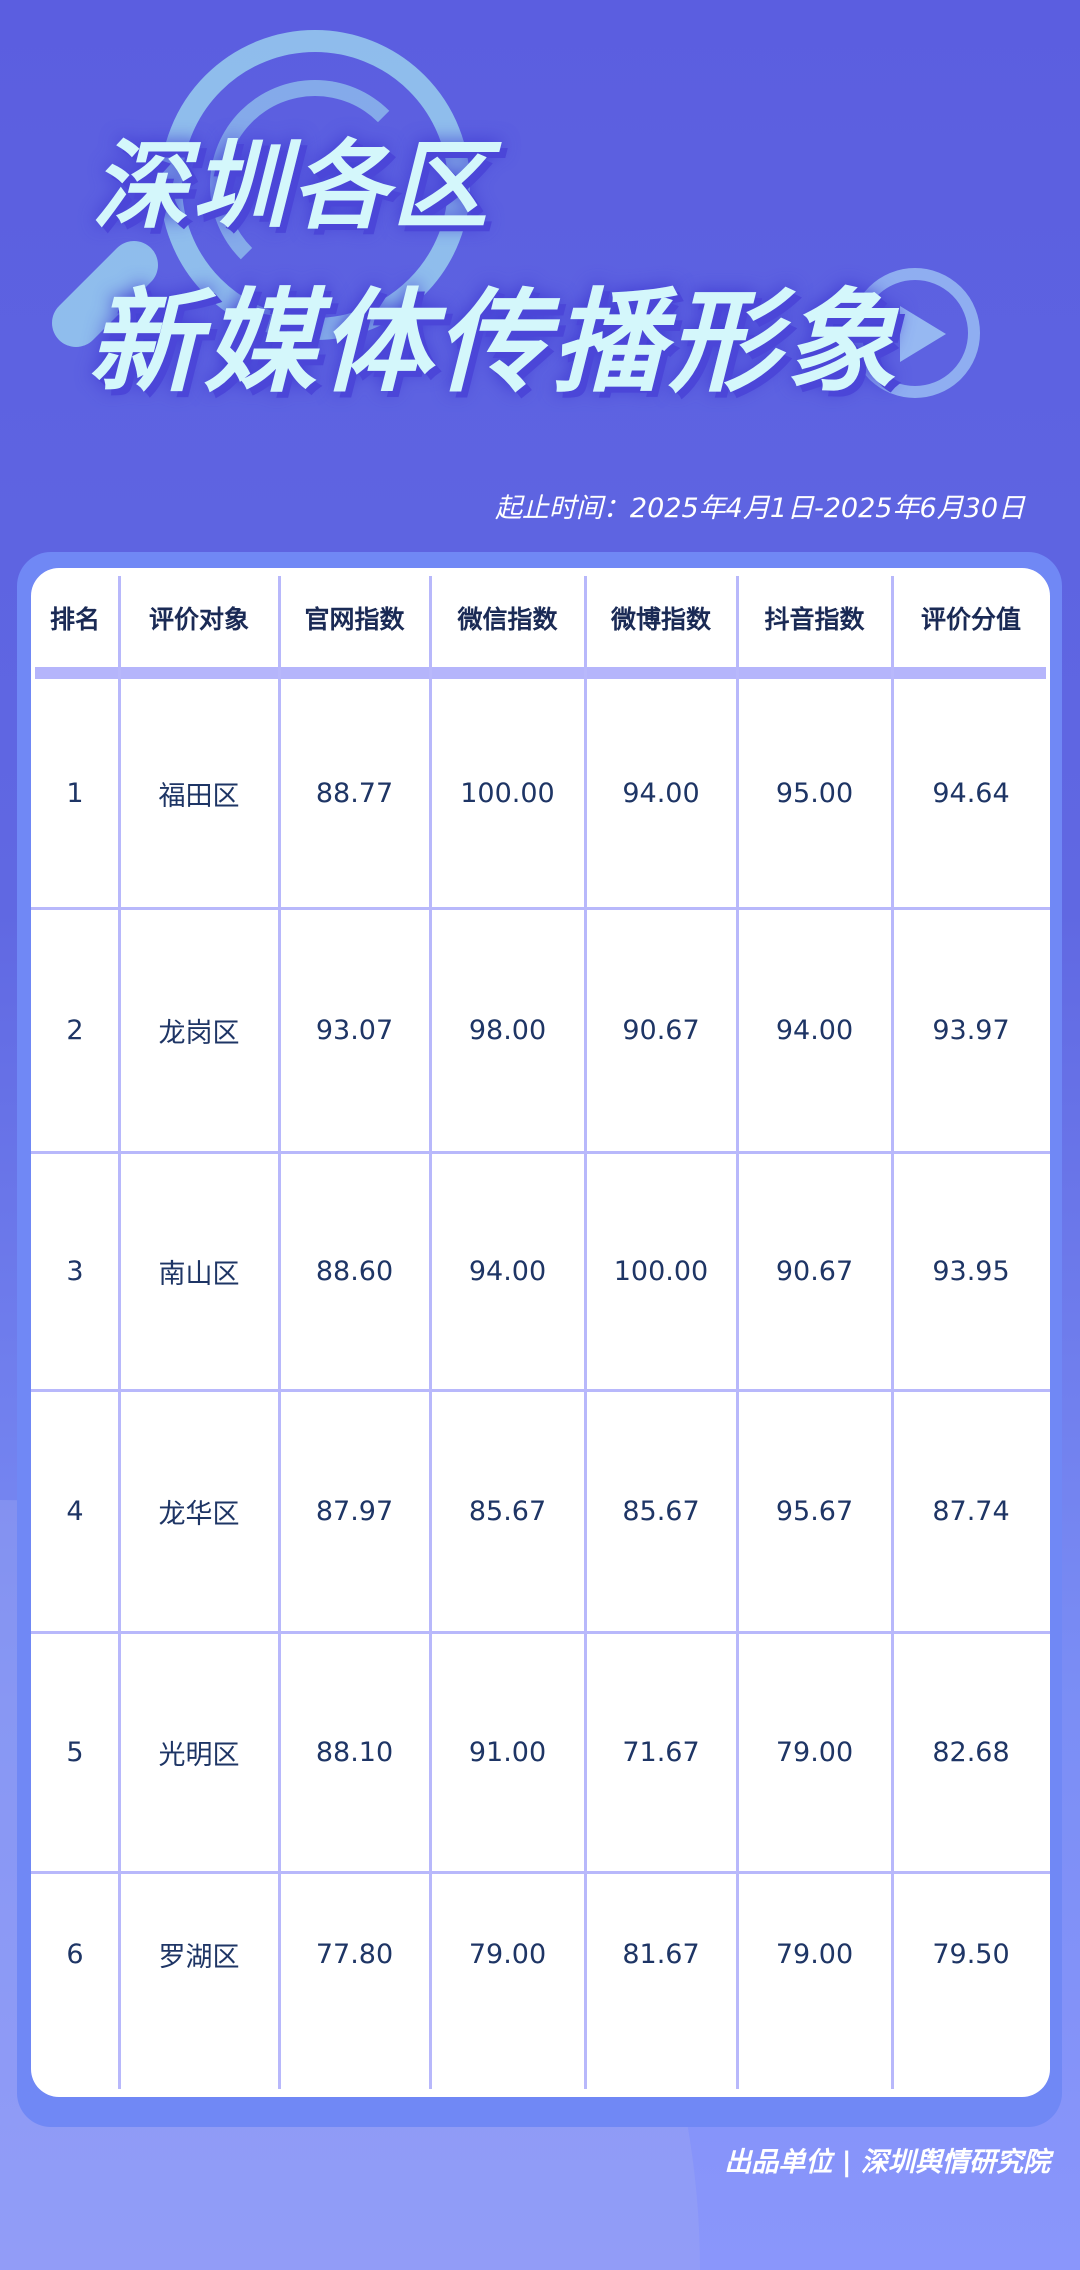 This screenshot has height=2270, width=1080. What do you see at coordinates (354, 1030) in the screenshot?
I see `table-cell: 93.07` at bounding box center [354, 1030].